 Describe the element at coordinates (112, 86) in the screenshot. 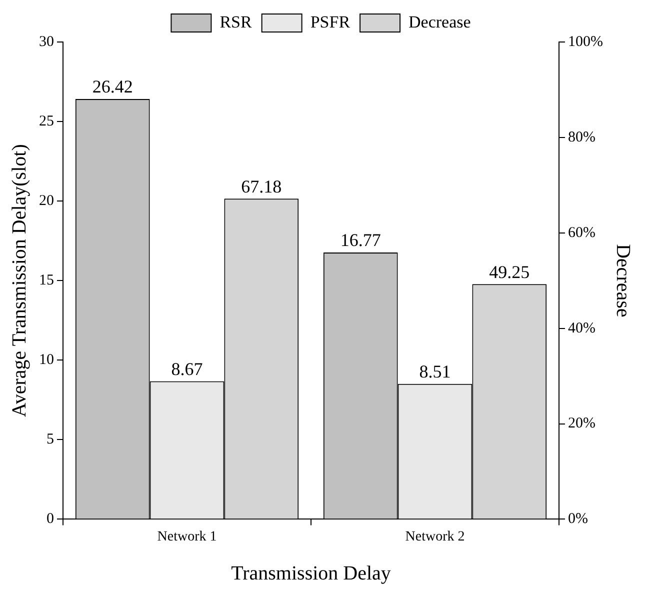

I see `data-label: 26.42` at that location.